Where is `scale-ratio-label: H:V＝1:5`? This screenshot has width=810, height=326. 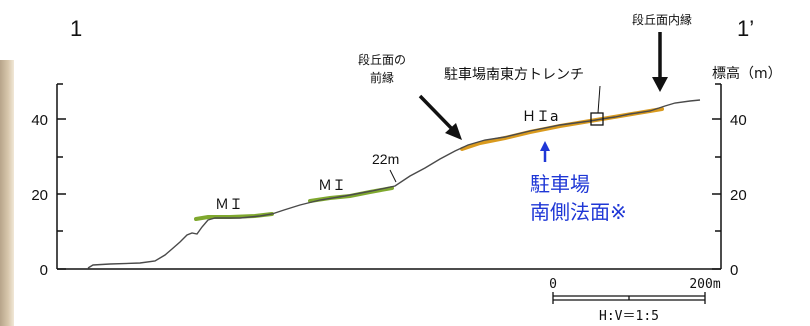
scale-ratio-label: H:V＝1:5 is located at coordinates (629, 316).